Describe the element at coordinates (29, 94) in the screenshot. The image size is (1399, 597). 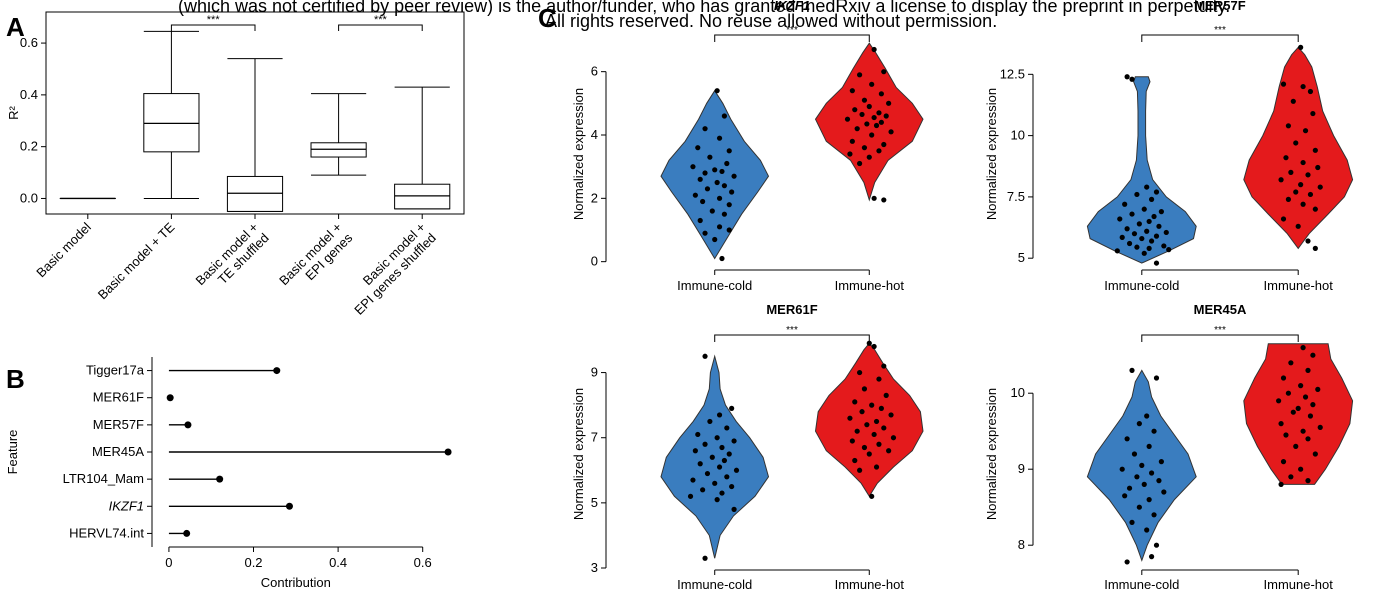
I see `panel-a-ytick-label: 0.4` at that location.